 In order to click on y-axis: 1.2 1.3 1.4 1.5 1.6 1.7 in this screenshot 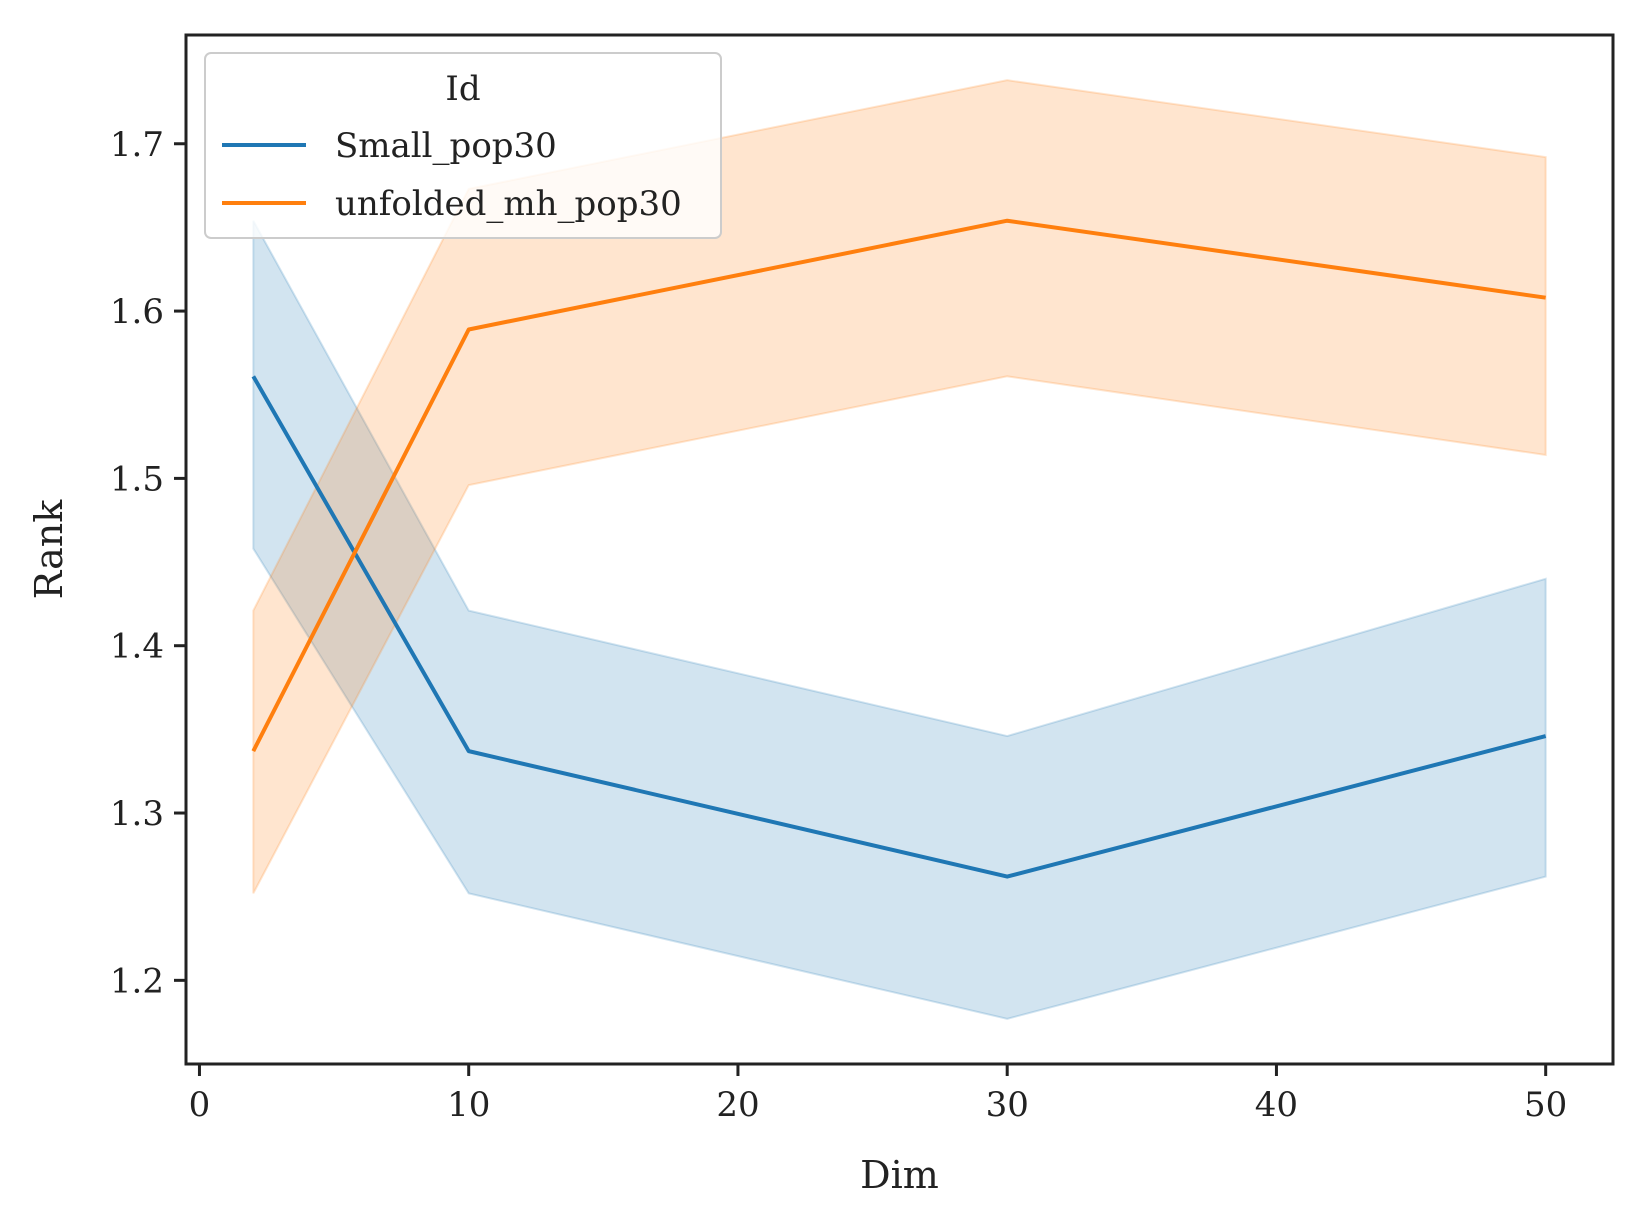, I will do `click(148, 563)`.